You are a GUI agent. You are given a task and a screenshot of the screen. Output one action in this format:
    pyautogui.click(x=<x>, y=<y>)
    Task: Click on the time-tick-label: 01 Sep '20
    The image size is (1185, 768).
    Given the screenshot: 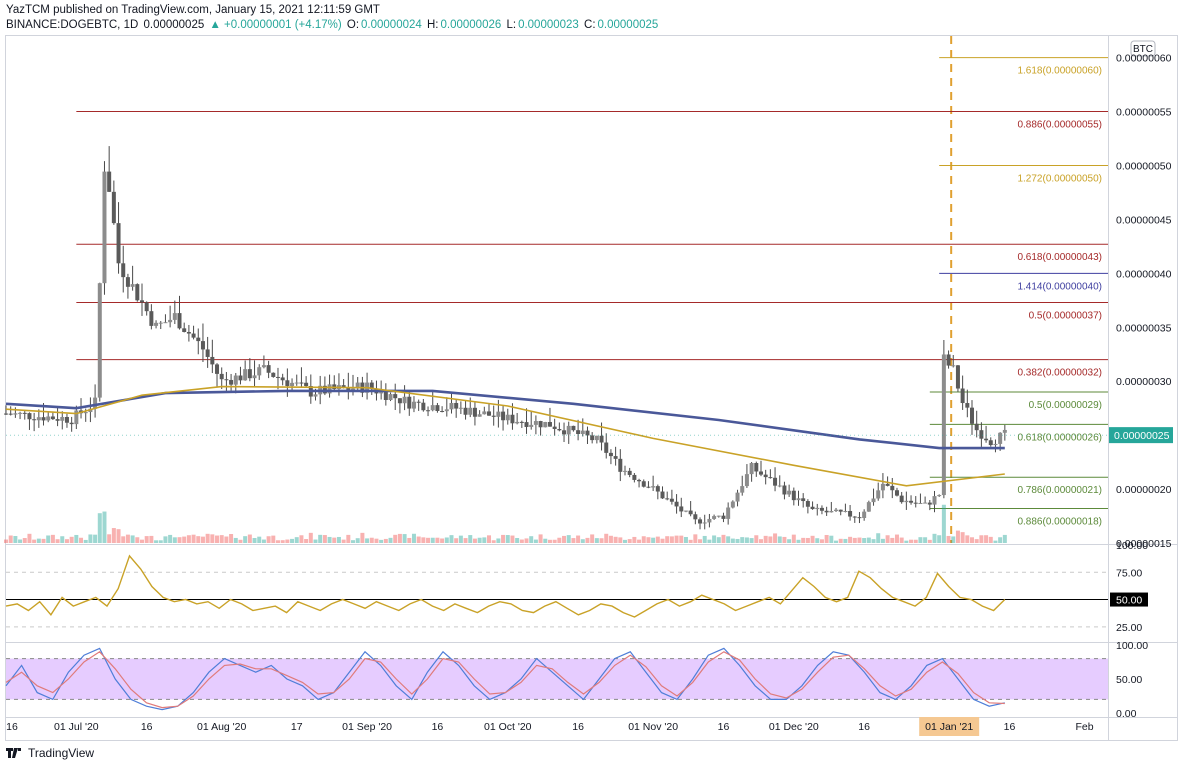 What is the action you would take?
    pyautogui.click(x=367, y=727)
    